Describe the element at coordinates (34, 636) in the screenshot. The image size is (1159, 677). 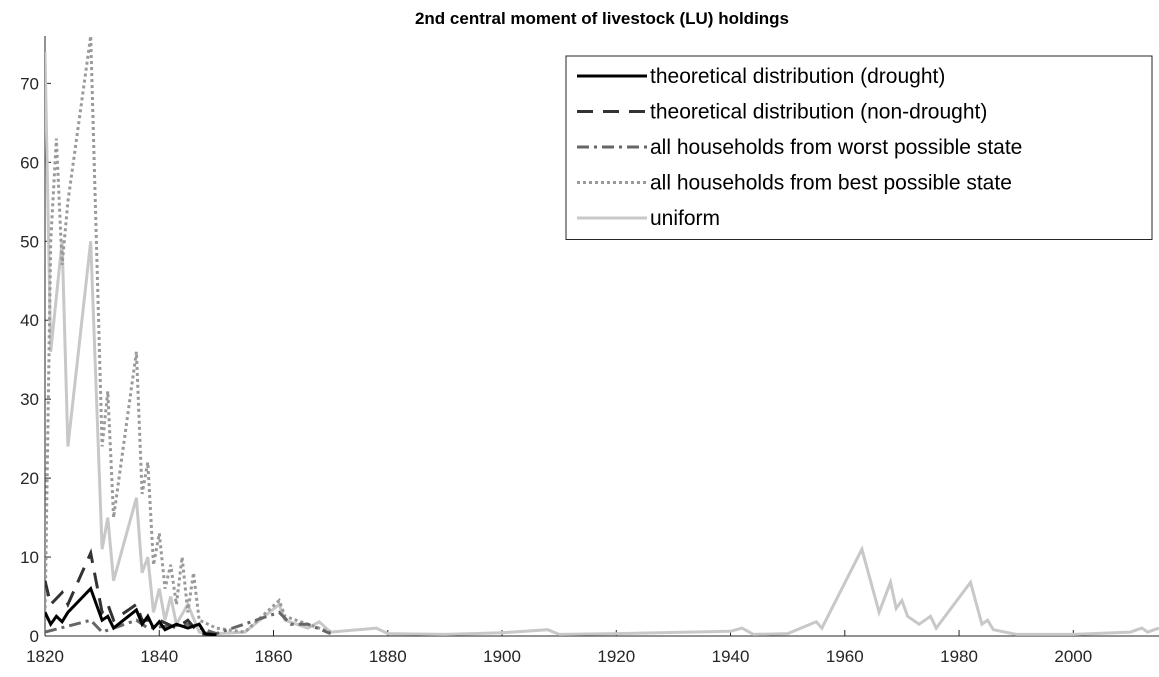
I see `y-tick-label: 0` at that location.